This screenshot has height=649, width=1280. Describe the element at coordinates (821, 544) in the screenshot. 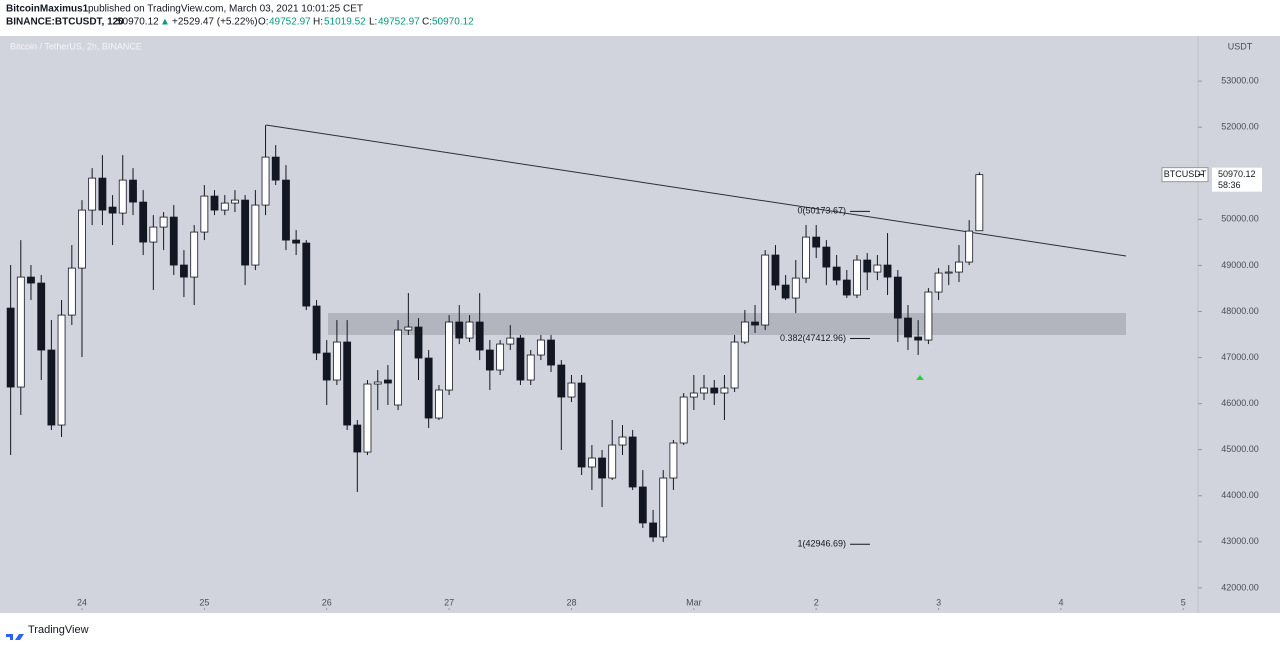

I see `fib-label: 1(42946.69)` at that location.